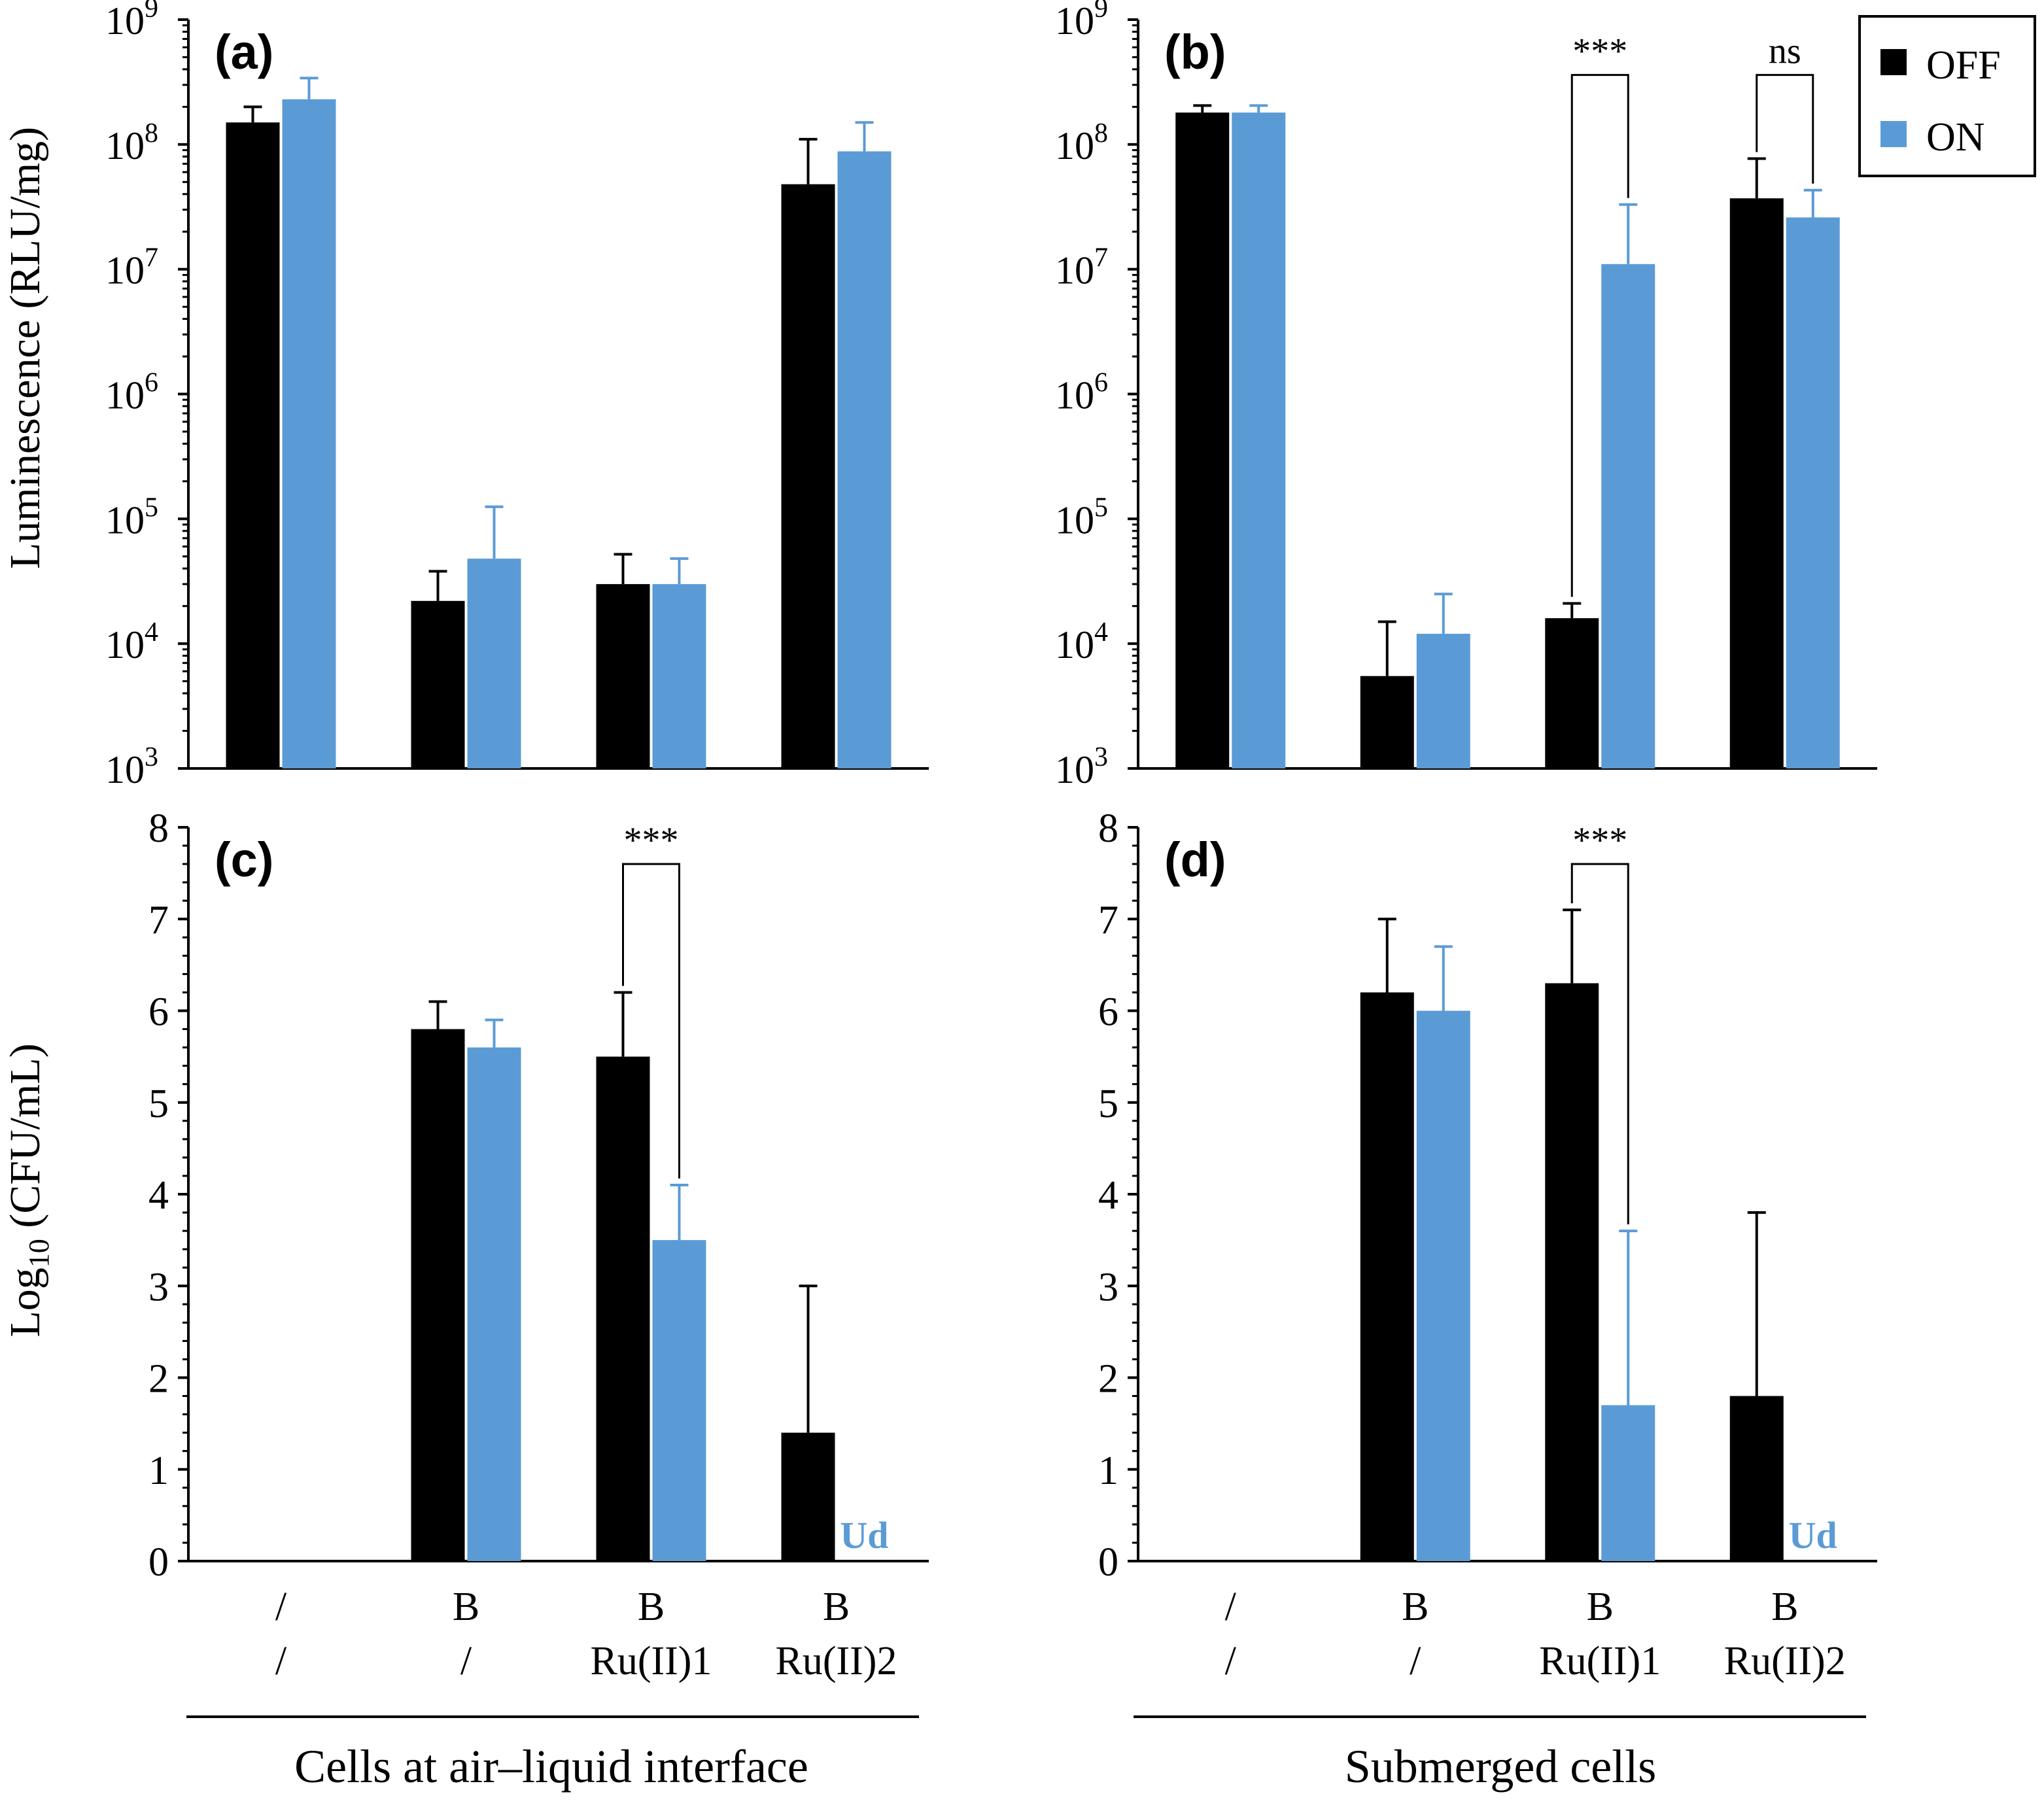 This screenshot has width=2044, height=1807. Describe the element at coordinates (1963, 65) in the screenshot. I see `legend-label-off: OFF` at that location.